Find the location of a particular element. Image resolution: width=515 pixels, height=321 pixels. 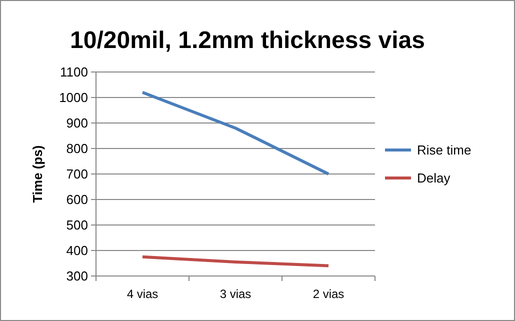

y-tick-label: 1000 is located at coordinates (73, 98).